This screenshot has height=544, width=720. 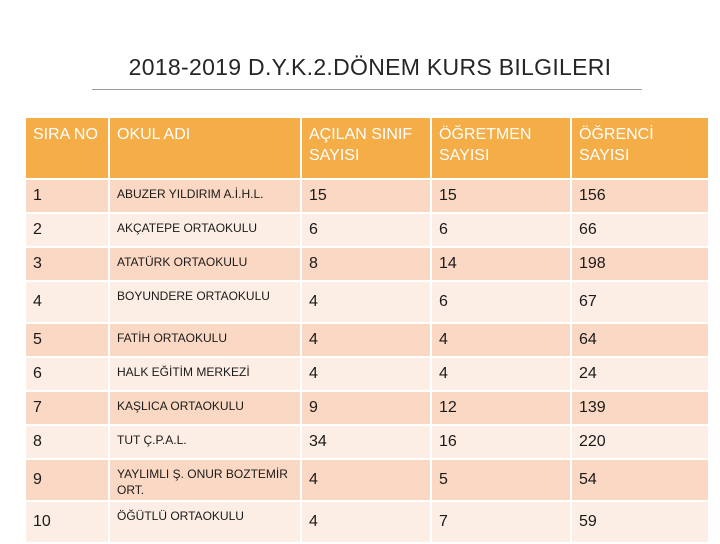 What do you see at coordinates (205, 302) in the screenshot?
I see `cell-okul: BOYUNDERE ORTAOKULU` at bounding box center [205, 302].